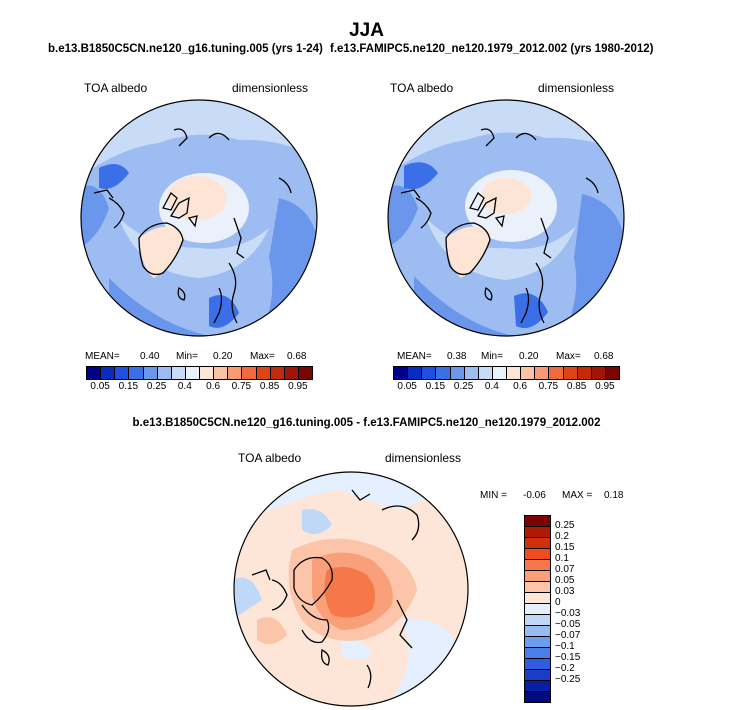  What do you see at coordinates (614, 495) in the screenshot?
I see `diff-max-value: 0.18` at bounding box center [614, 495].